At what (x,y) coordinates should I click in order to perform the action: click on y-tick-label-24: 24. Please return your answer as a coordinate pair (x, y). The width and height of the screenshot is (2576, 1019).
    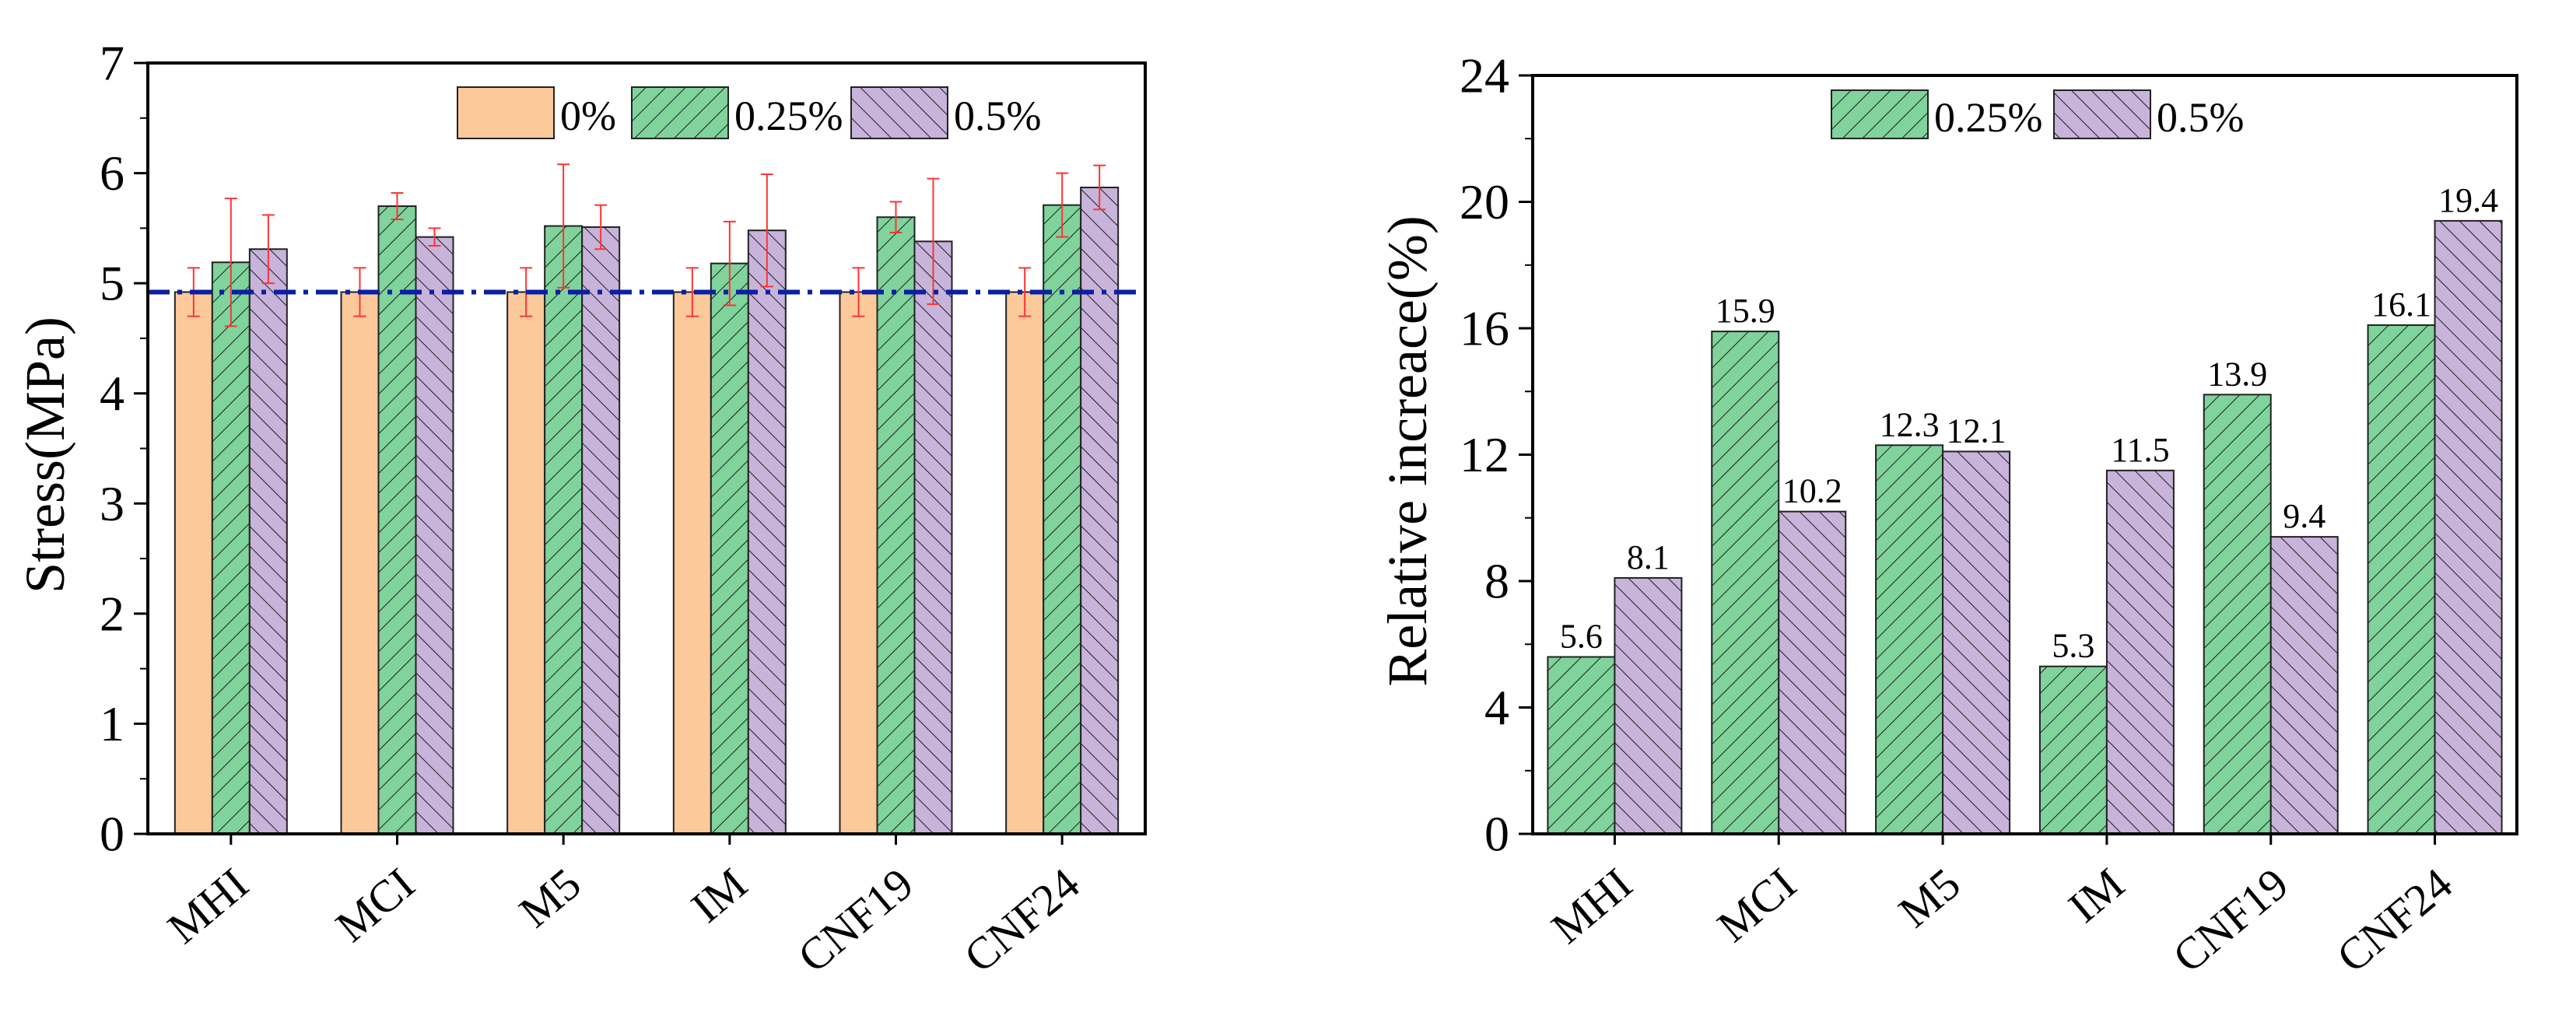
    Looking at the image, I should click on (1484, 75).